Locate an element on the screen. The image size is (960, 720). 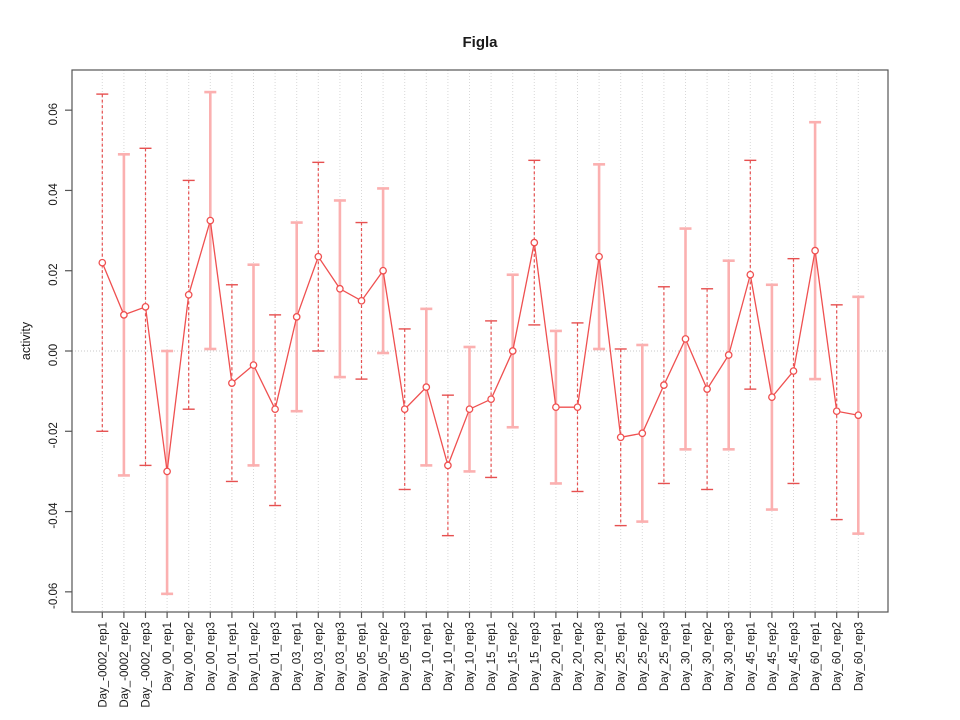
x-tick-label: Day_05_rep2 is located at coordinates (384, 656).